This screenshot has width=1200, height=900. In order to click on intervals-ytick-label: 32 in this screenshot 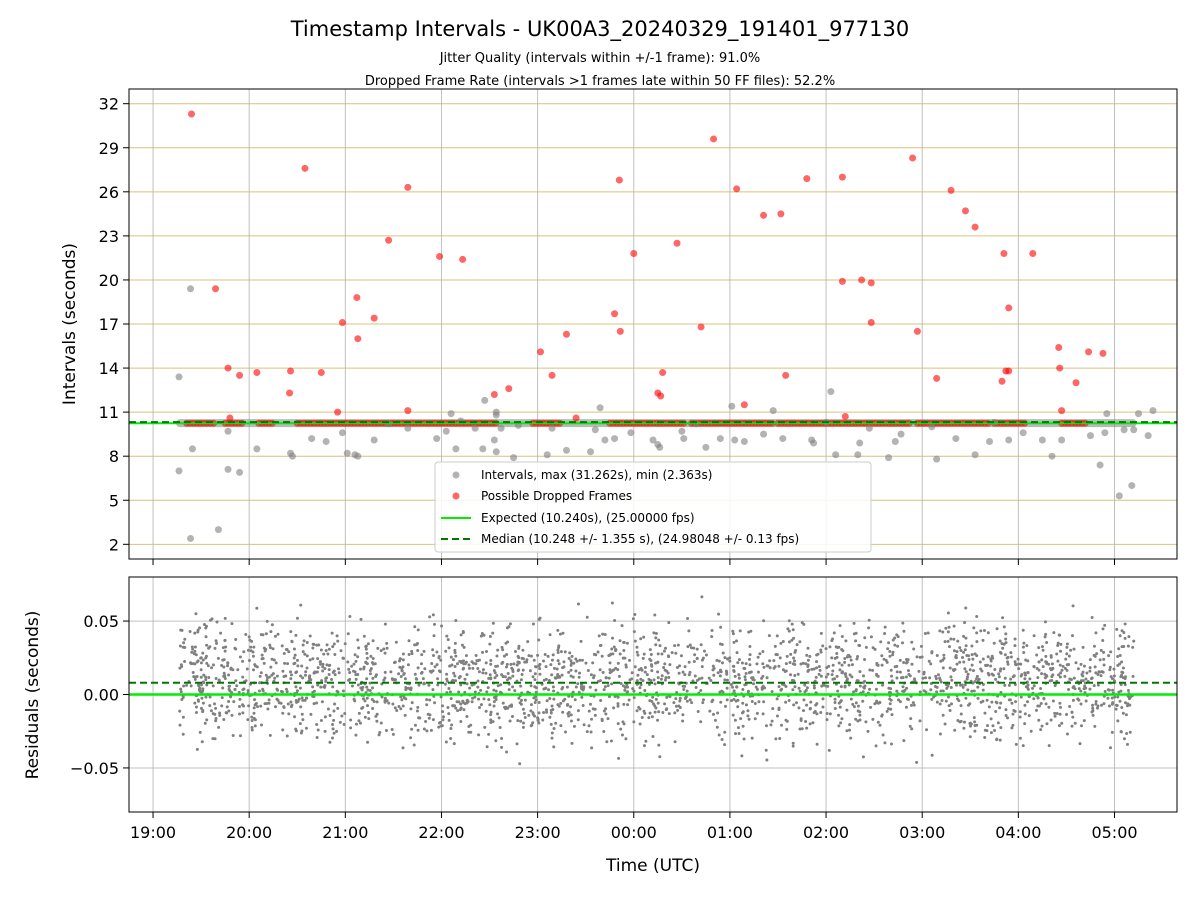, I will do `click(109, 104)`.